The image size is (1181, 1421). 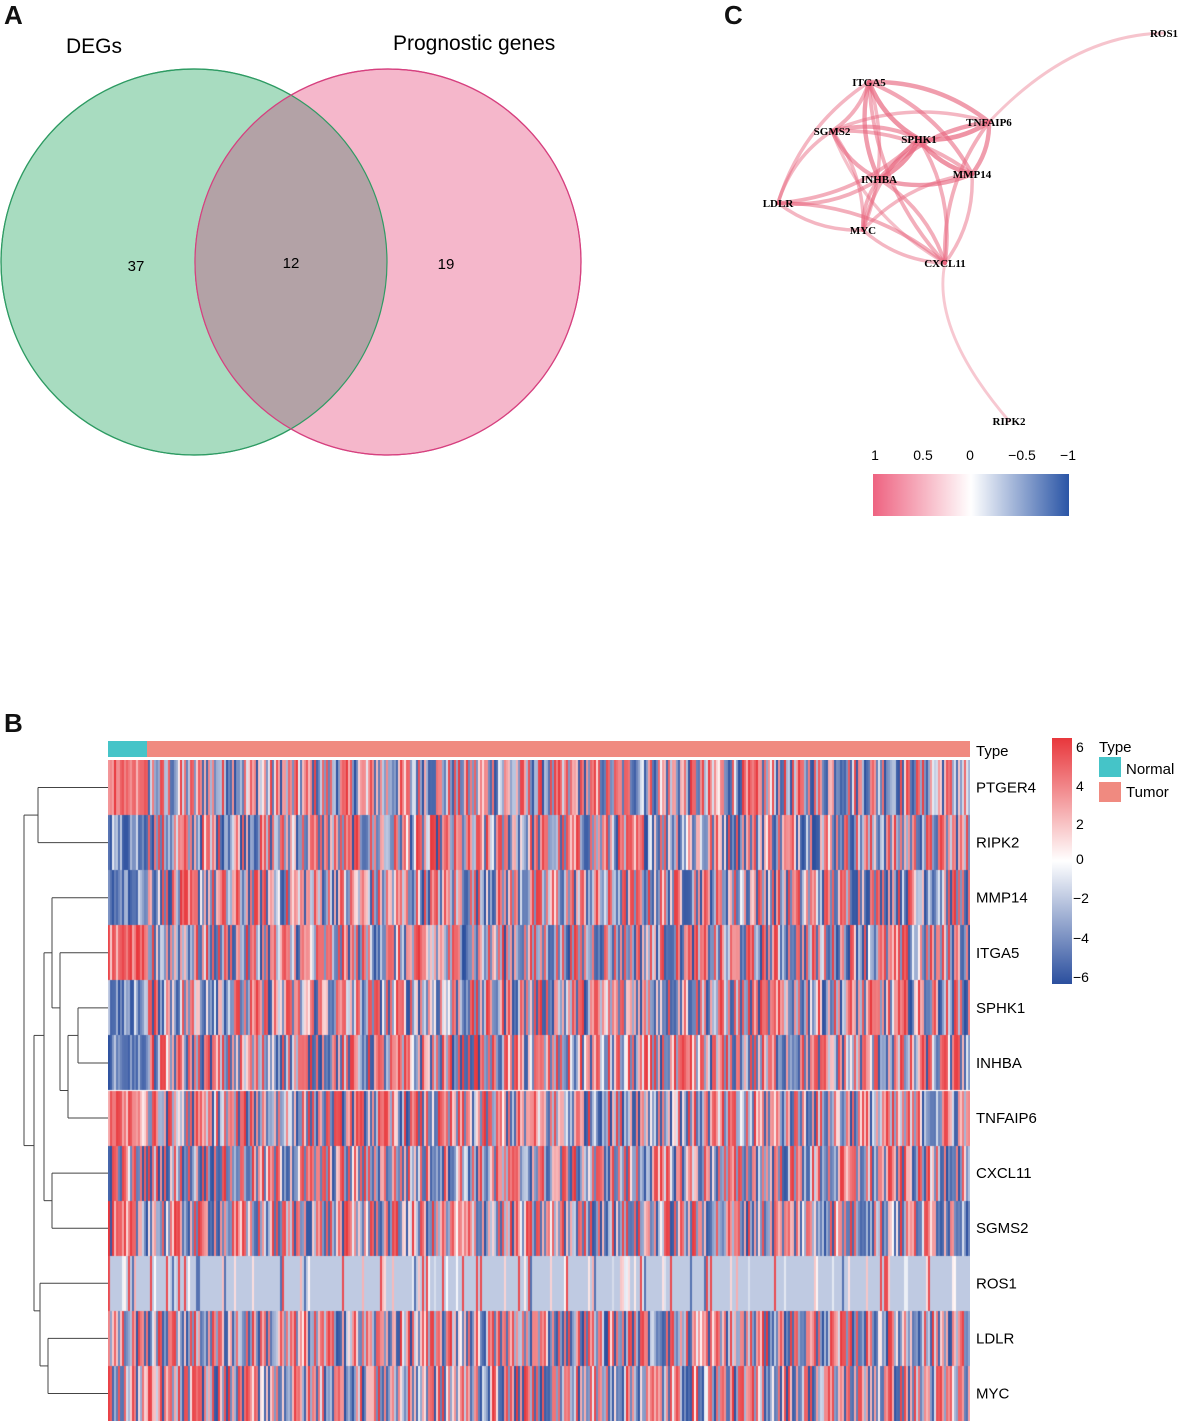 What do you see at coordinates (1150, 769) in the screenshot?
I see `legend-label-normal: Normal` at bounding box center [1150, 769].